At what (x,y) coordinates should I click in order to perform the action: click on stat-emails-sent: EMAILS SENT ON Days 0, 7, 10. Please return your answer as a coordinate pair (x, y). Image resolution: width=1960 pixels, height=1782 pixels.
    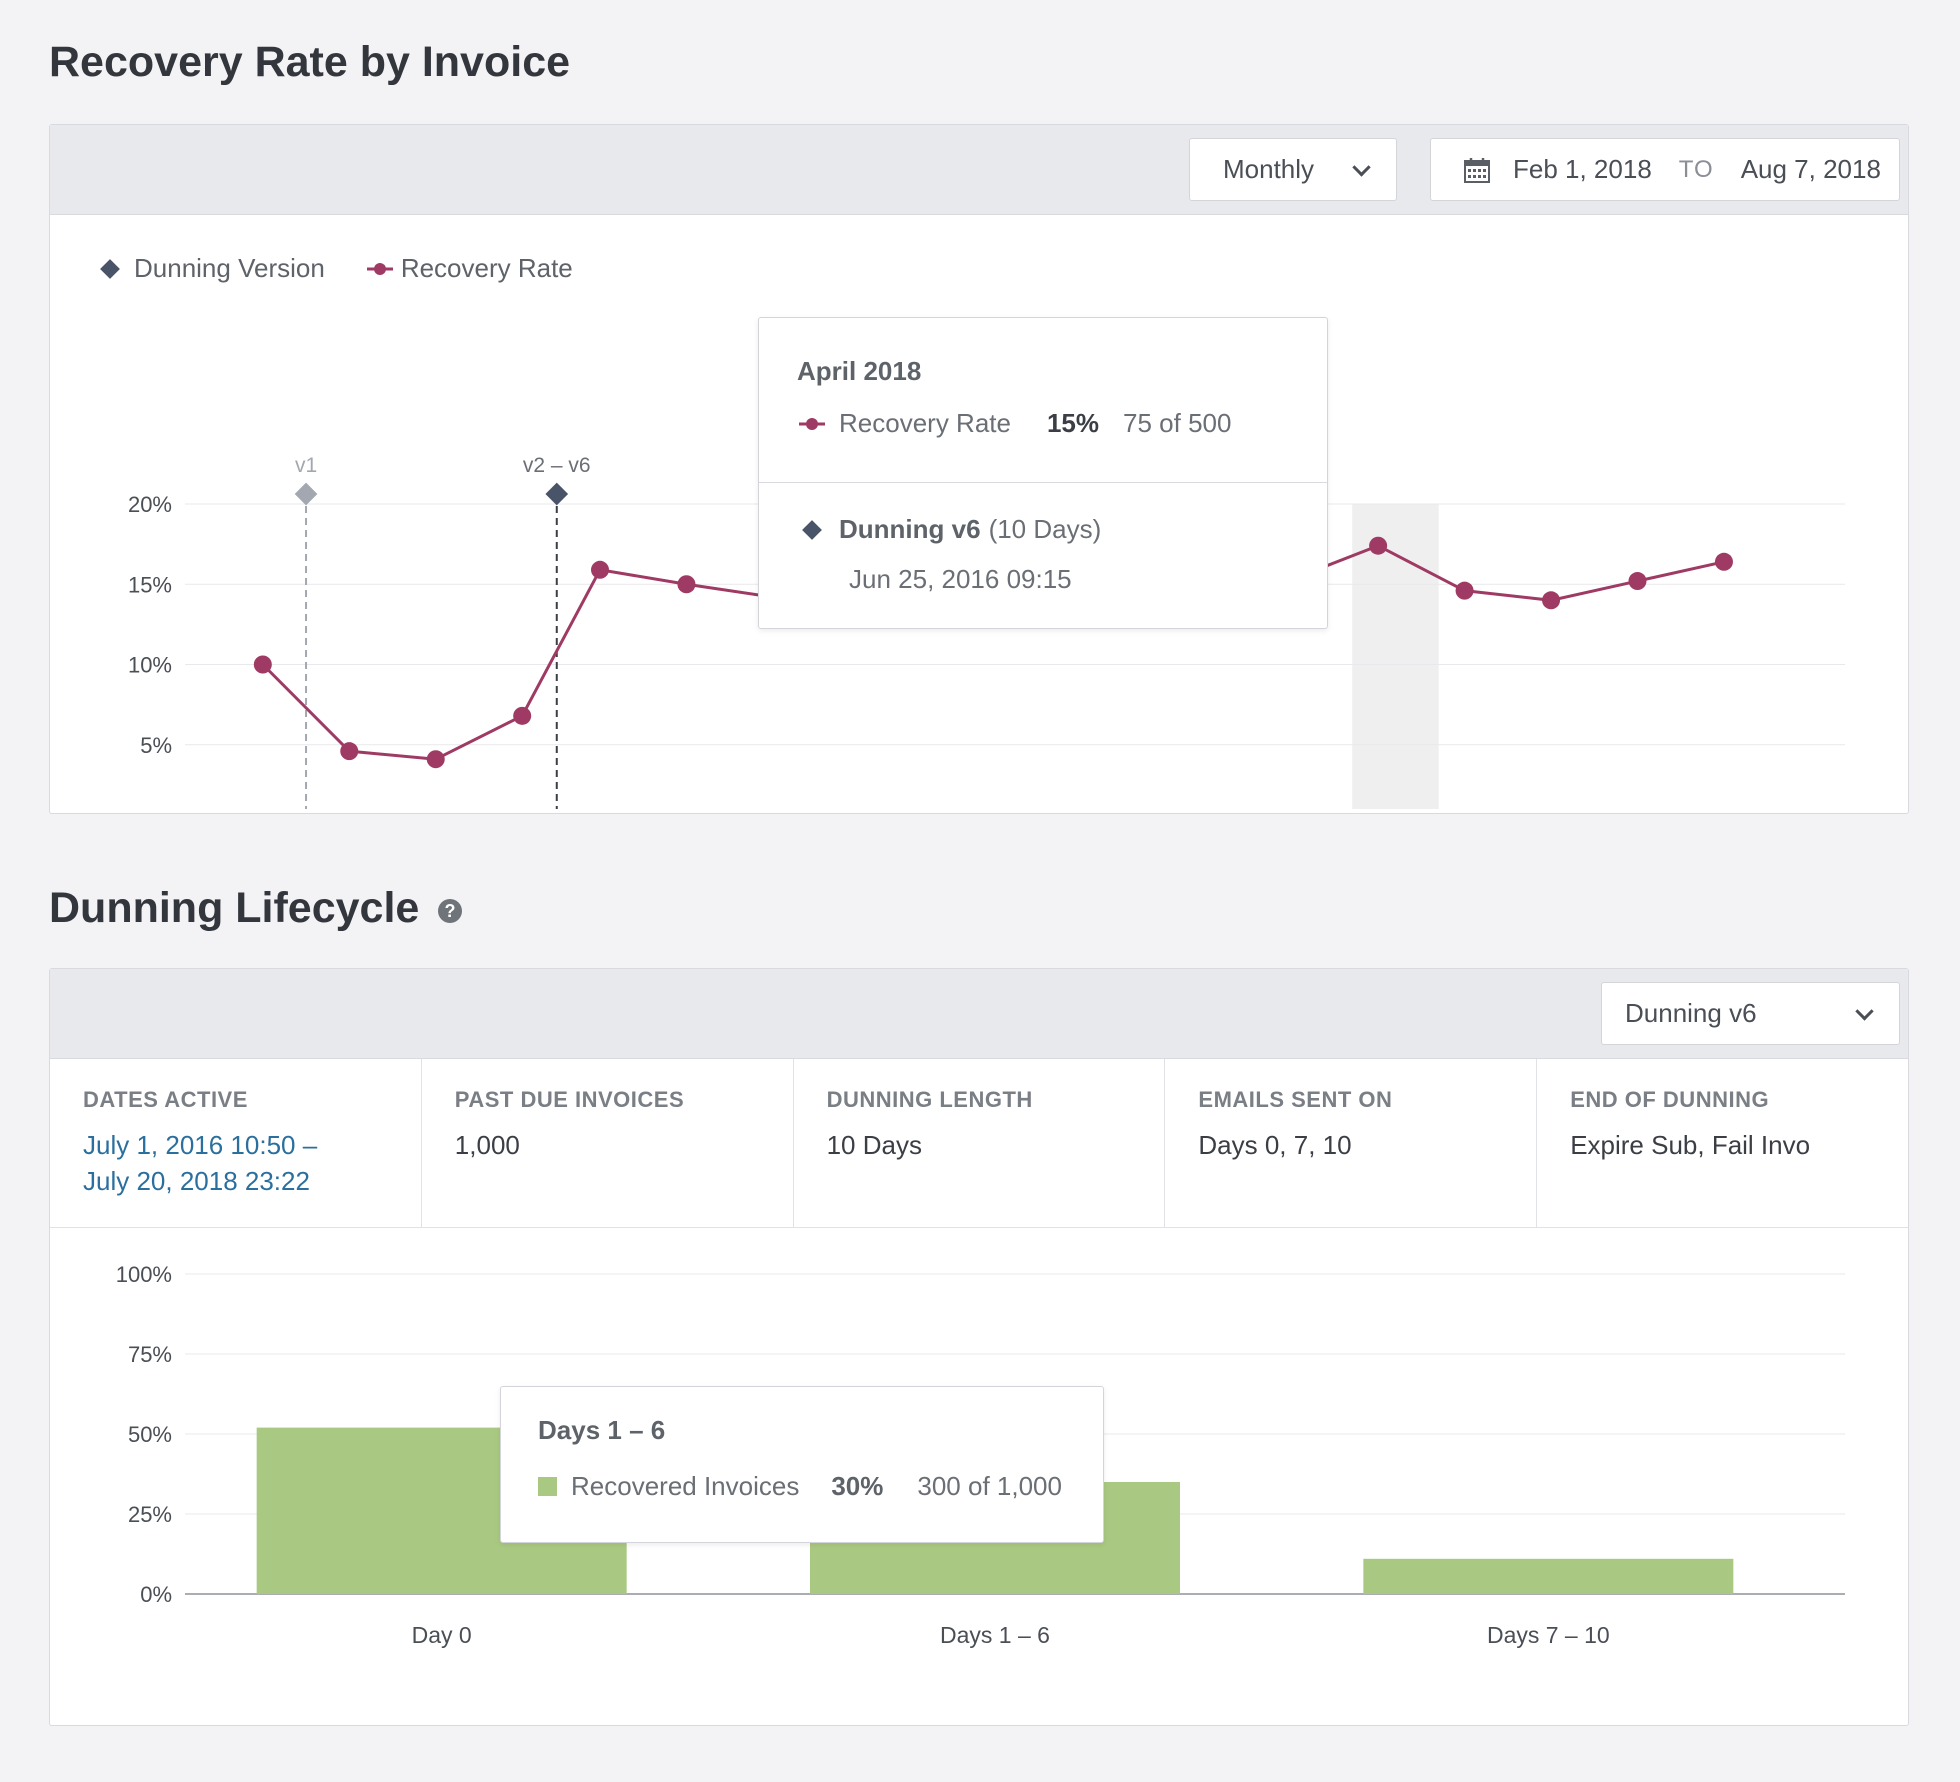
    Looking at the image, I should click on (1351, 1143).